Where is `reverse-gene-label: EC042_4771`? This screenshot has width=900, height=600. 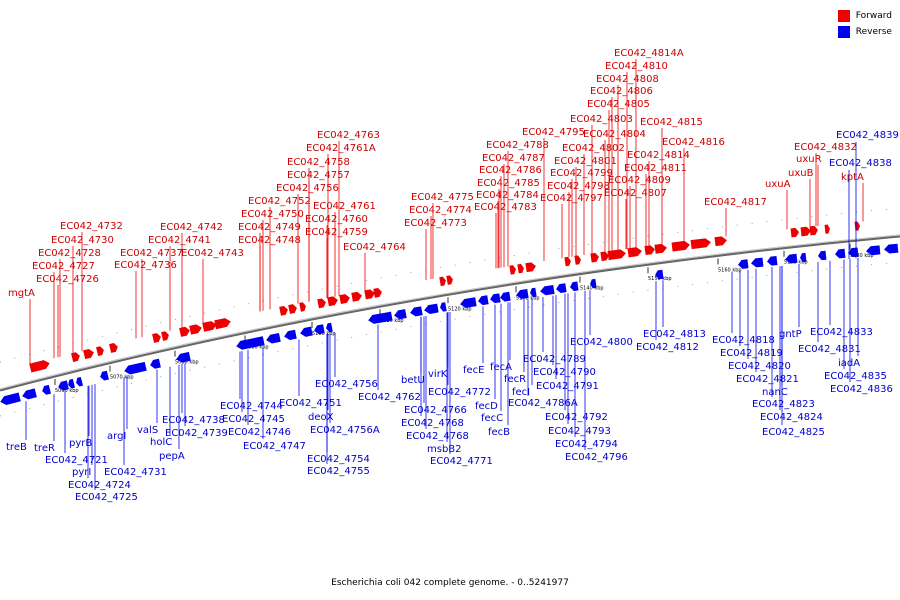 reverse-gene-label: EC042_4771 is located at coordinates (461, 461).